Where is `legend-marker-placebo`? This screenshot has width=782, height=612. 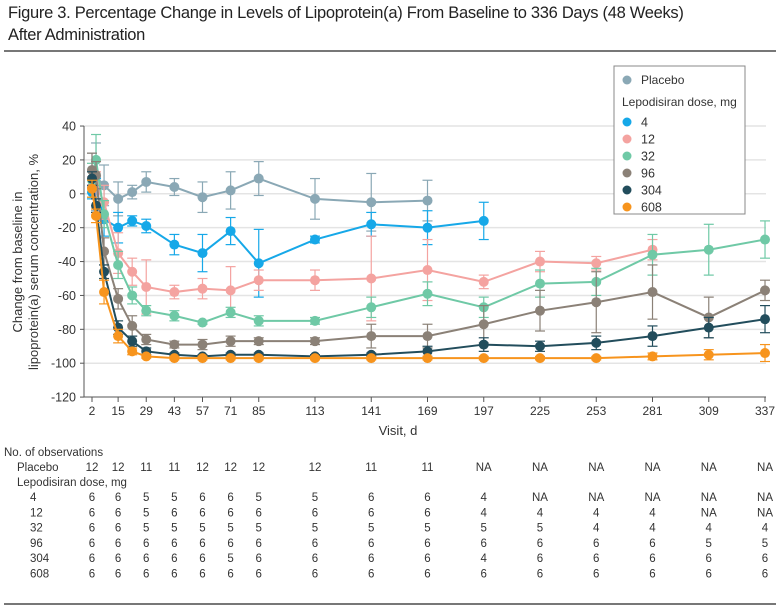 legend-marker-placebo is located at coordinates (627, 80).